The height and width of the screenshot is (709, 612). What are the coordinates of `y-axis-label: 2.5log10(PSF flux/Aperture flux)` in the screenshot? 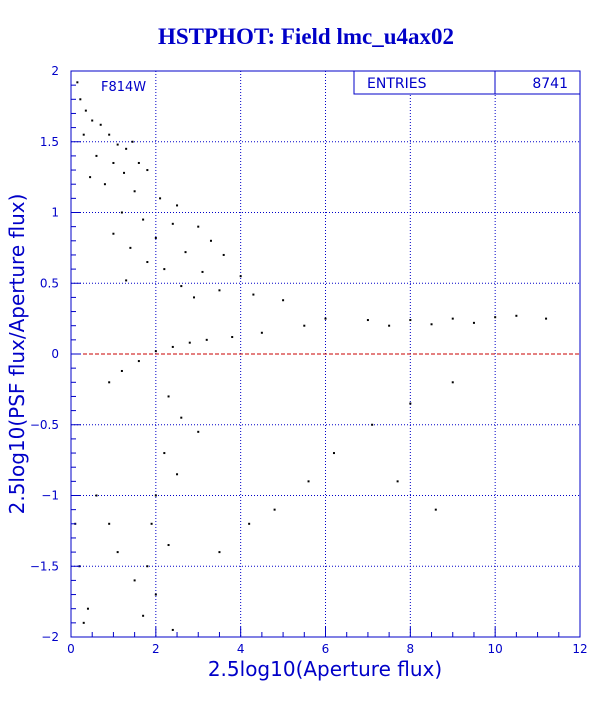 It's located at (17, 354).